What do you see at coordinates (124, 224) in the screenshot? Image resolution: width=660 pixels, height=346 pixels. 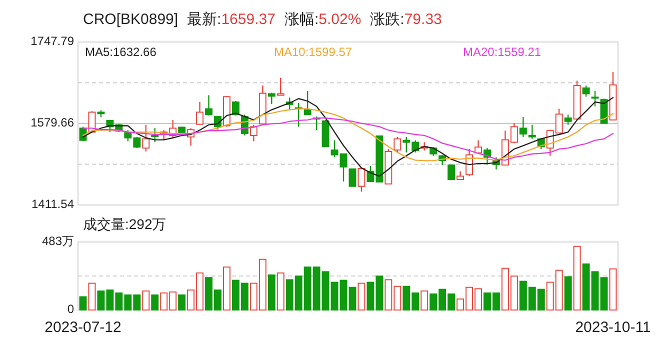 I see `chart-title: 成交量:292万` at bounding box center [124, 224].